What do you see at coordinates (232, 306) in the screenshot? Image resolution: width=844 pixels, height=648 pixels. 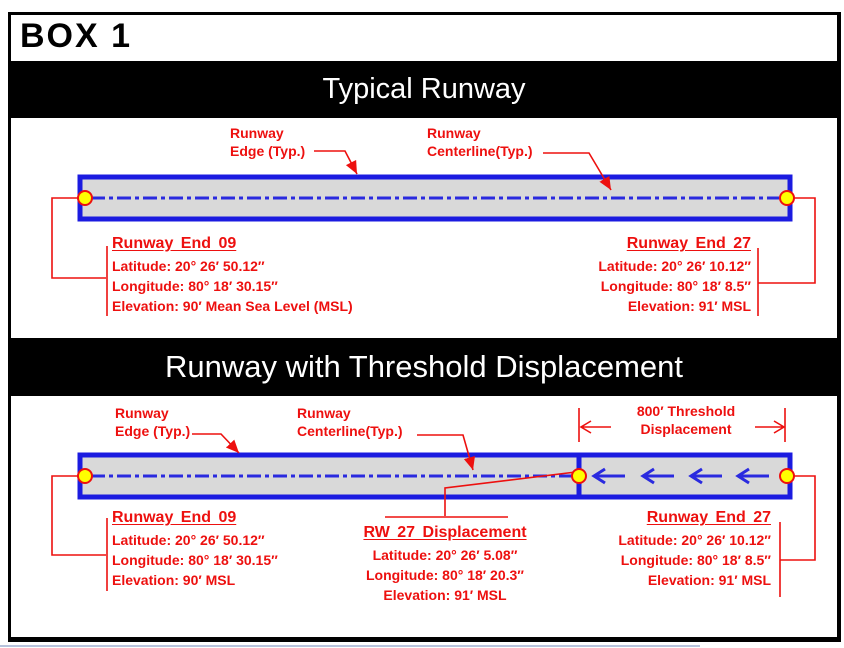 I see `runway-end-09-elevation: Elevation: 90′ Mean Sea Level (MSL)` at bounding box center [232, 306].